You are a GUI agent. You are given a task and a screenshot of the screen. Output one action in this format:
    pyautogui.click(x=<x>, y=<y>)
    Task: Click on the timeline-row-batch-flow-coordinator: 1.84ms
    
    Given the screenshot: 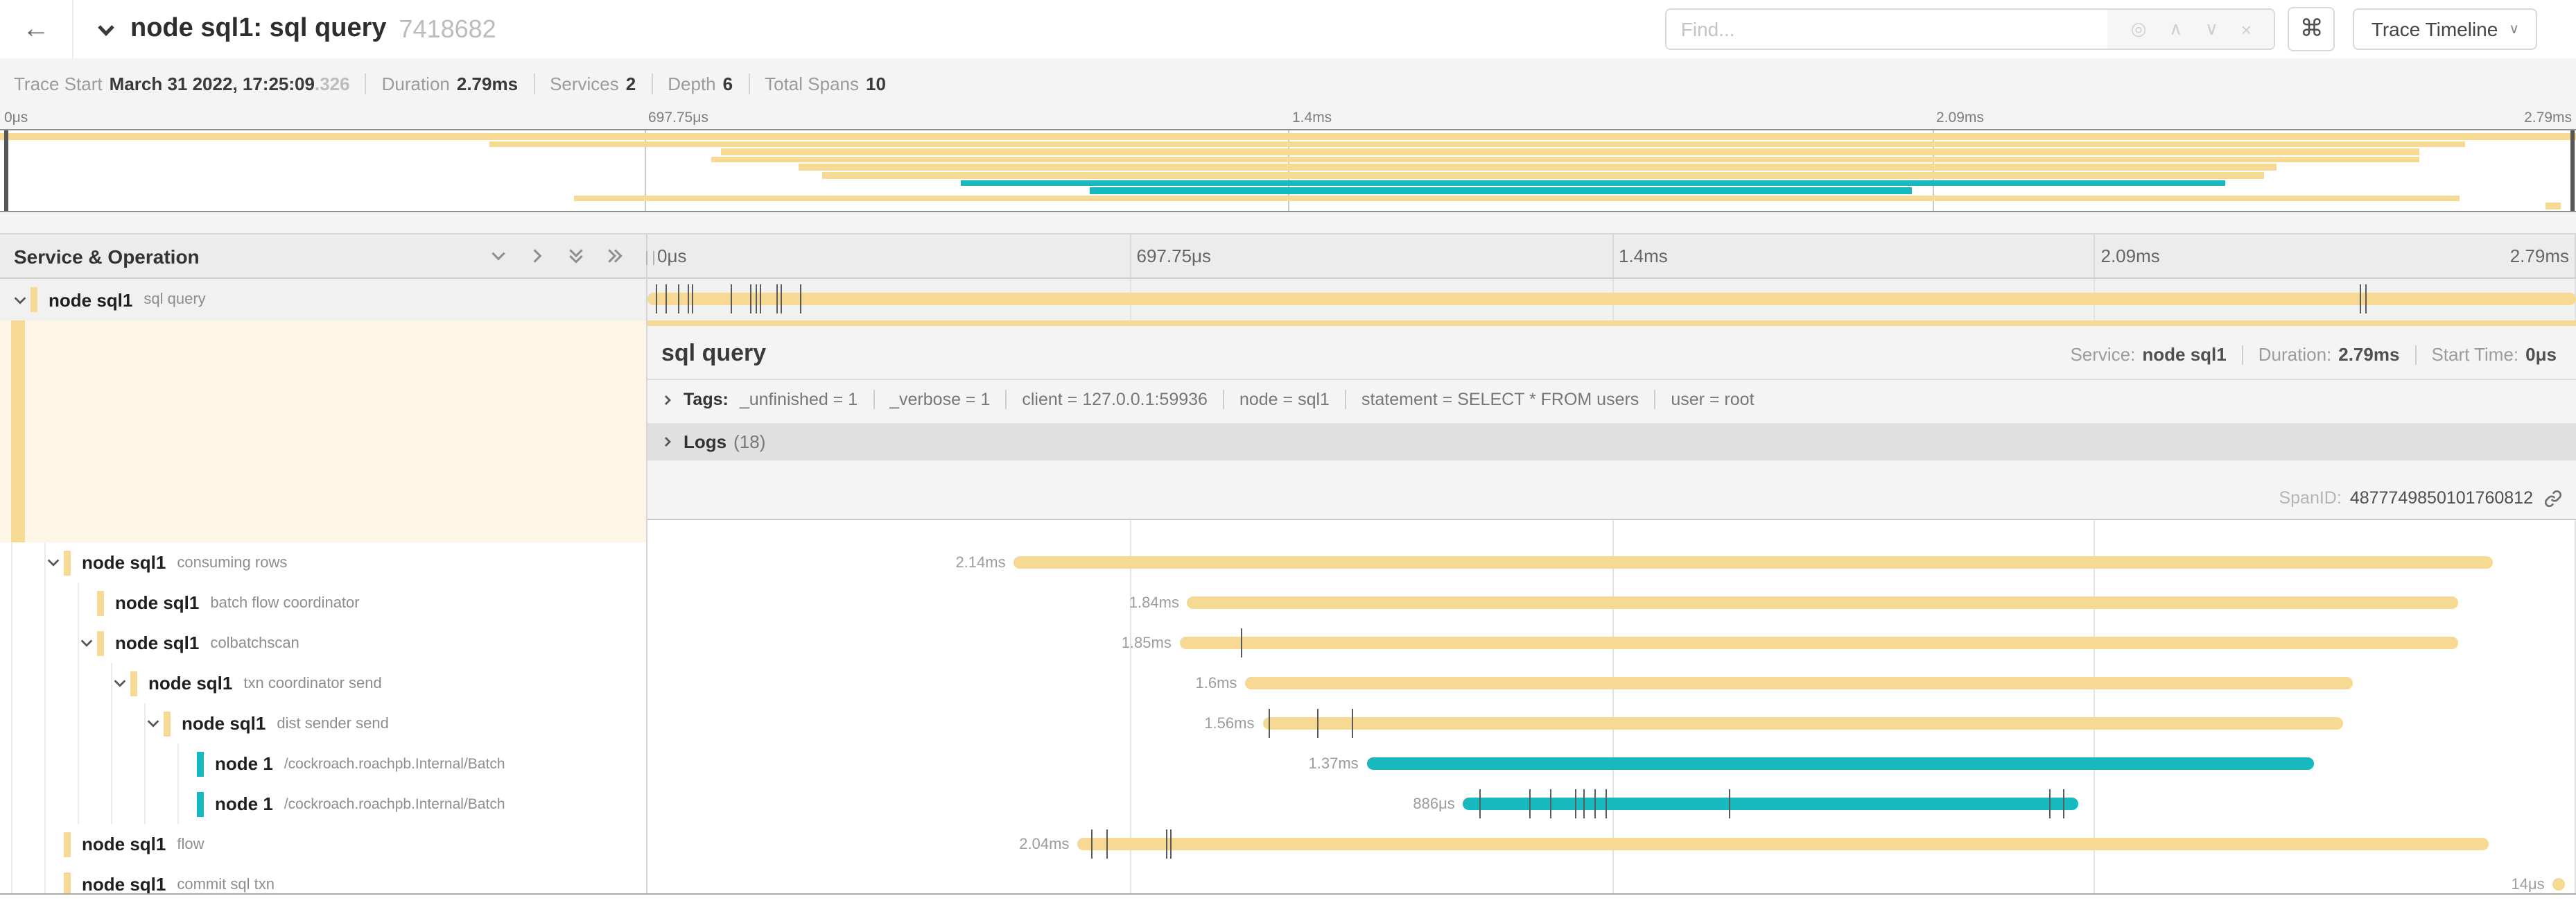 What is the action you would take?
    pyautogui.click(x=1611, y=603)
    